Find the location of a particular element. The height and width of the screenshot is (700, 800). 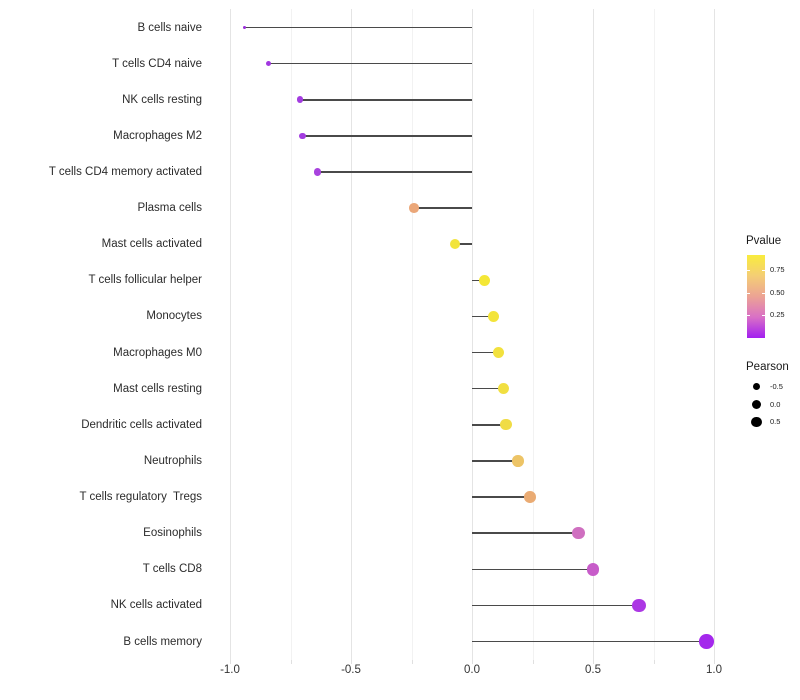

category-label: Mast cells activated is located at coordinates (151, 244).